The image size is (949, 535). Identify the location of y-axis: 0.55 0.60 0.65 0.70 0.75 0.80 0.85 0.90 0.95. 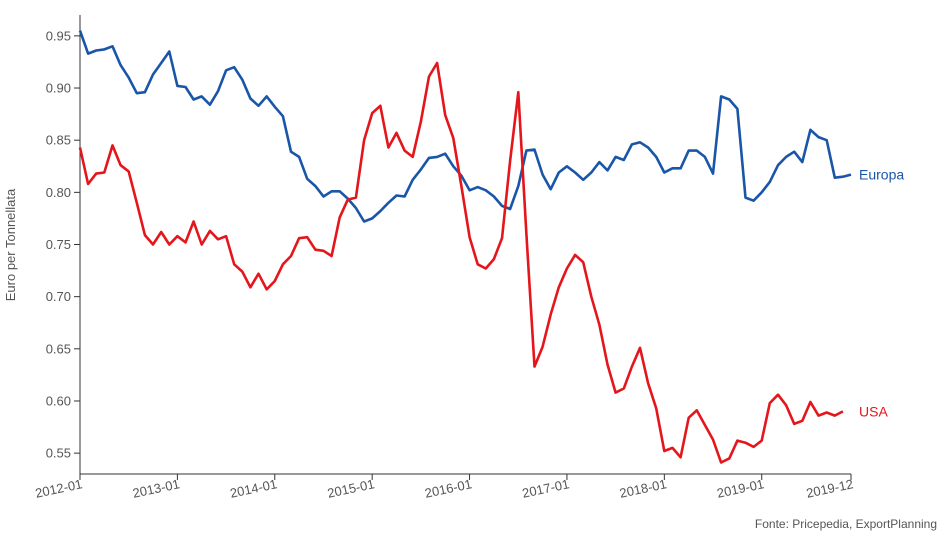
(63, 244).